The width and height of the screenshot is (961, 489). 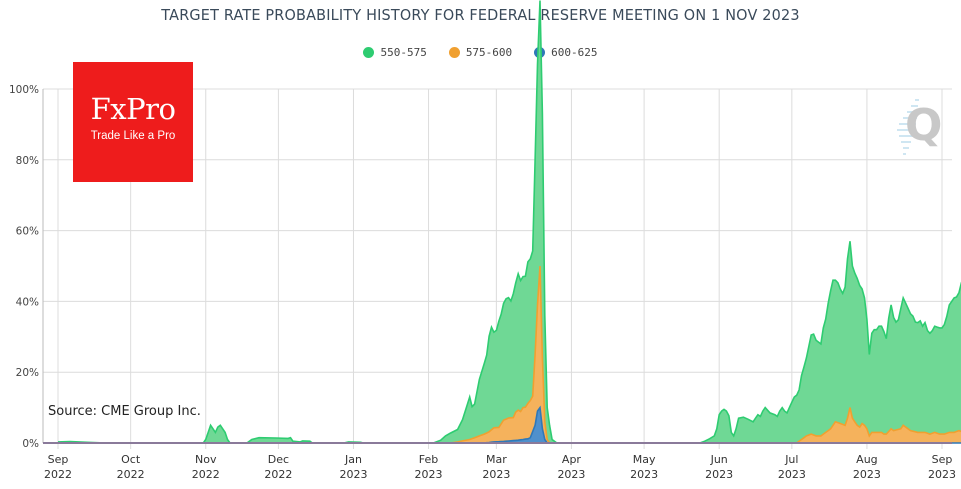 What do you see at coordinates (489, 52) in the screenshot?
I see `legend-label: 575-600` at bounding box center [489, 52].